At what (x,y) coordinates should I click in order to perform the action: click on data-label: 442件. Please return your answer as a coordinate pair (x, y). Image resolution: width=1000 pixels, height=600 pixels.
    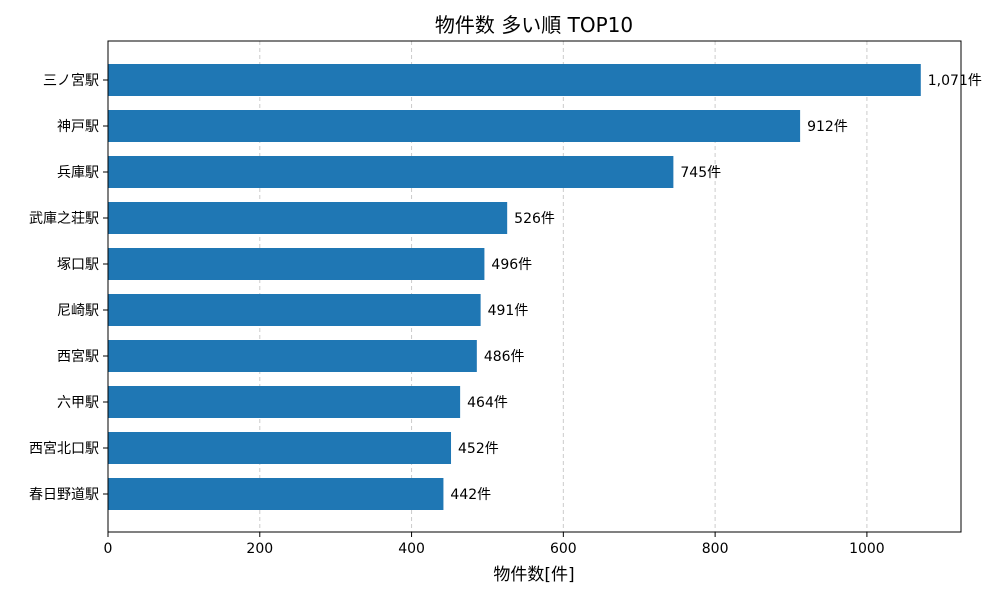
    Looking at the image, I should click on (470, 495).